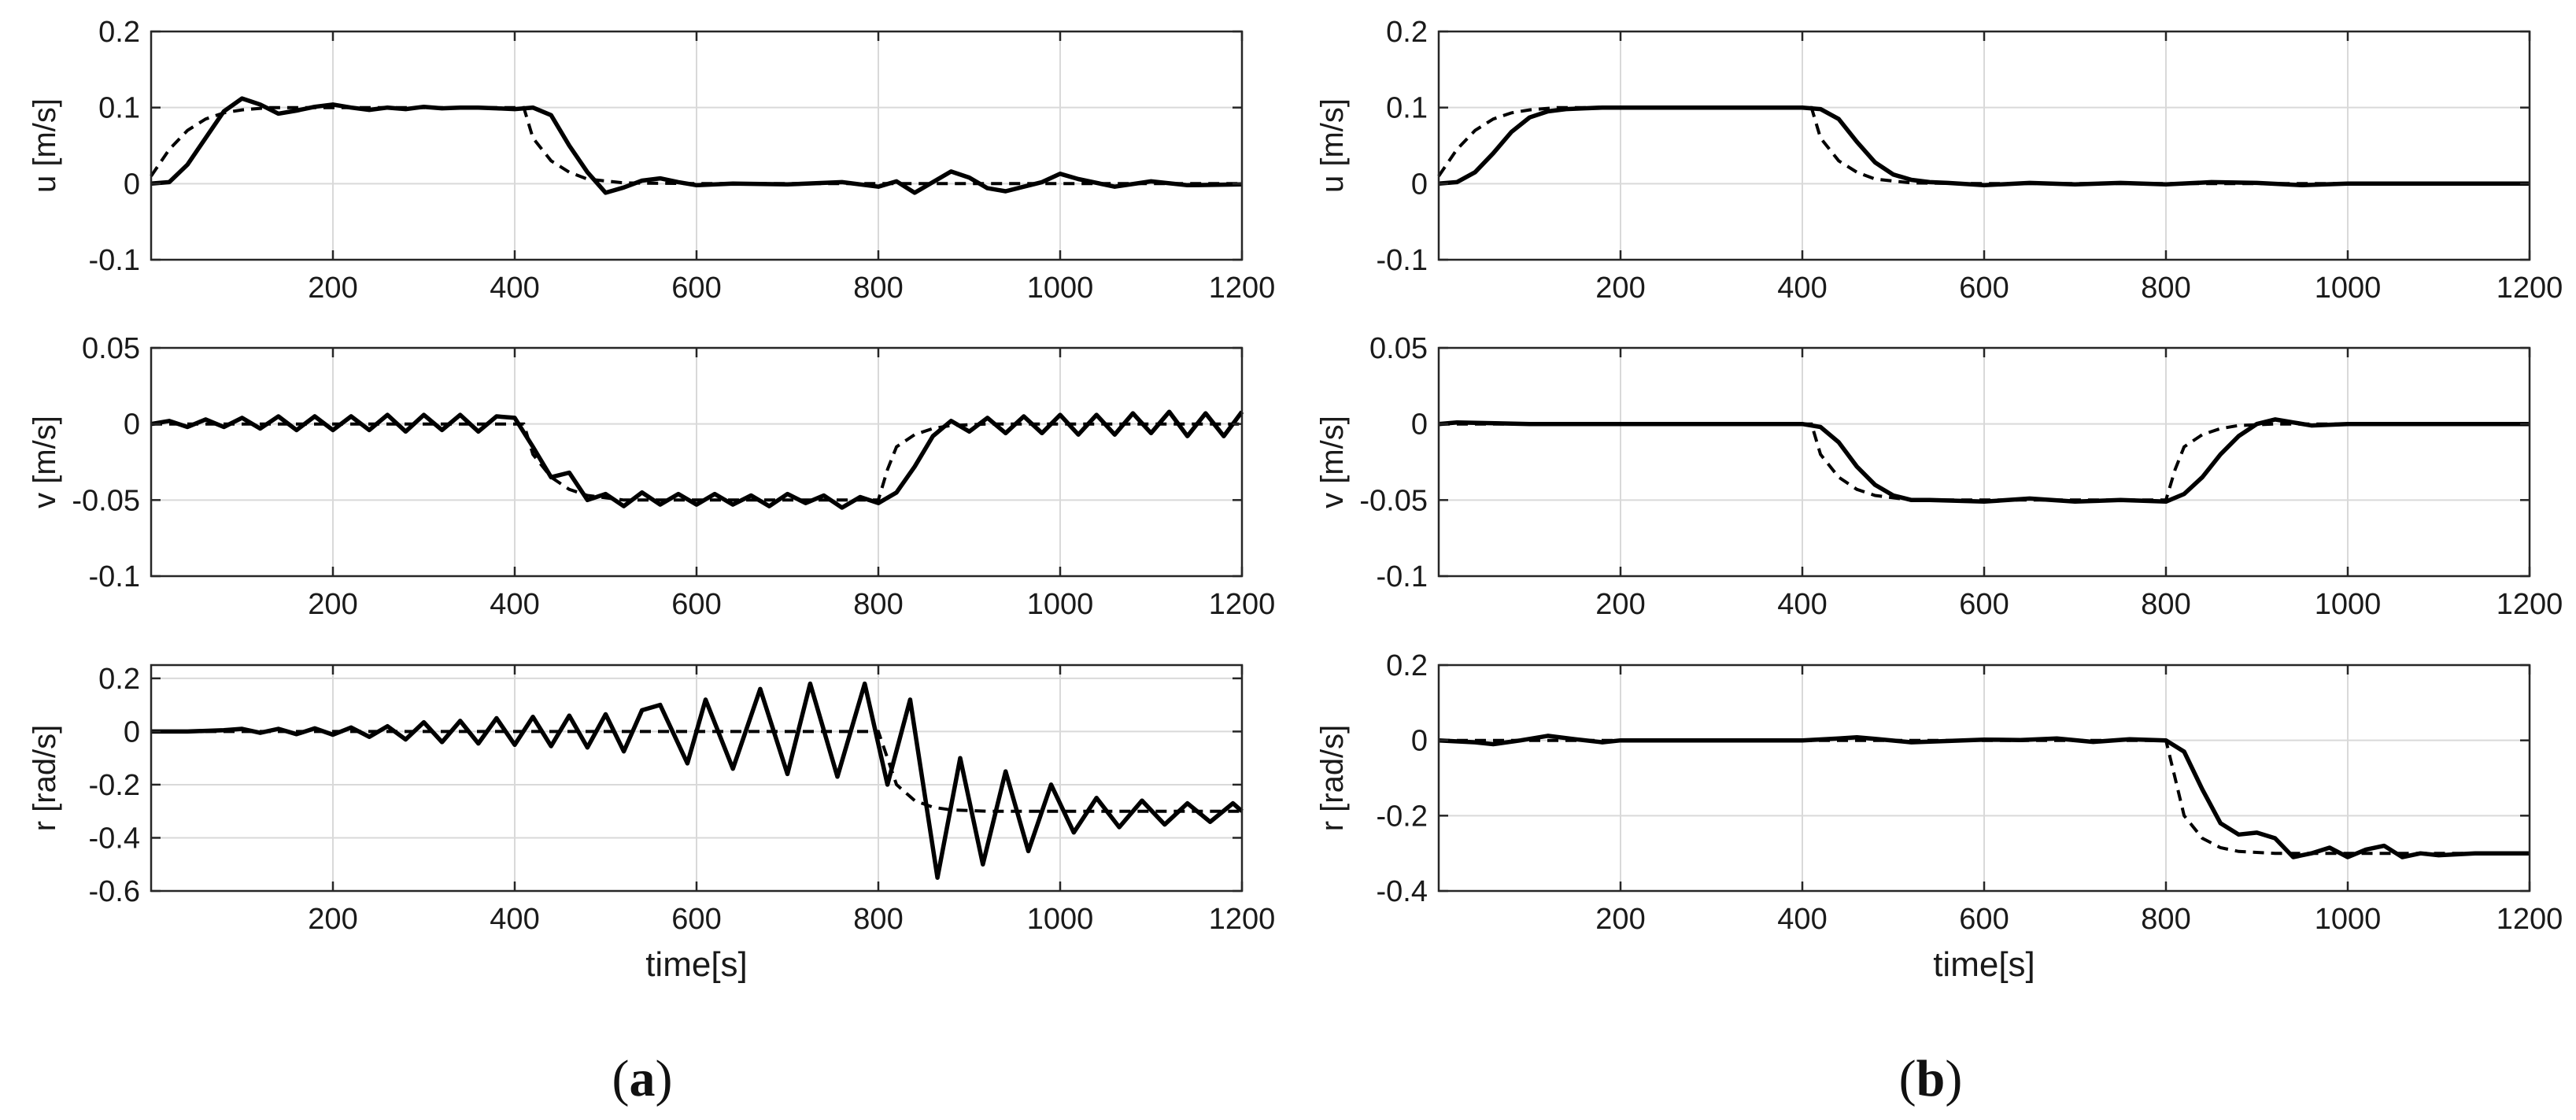 This screenshot has width=2576, height=1120. What do you see at coordinates (1931, 1078) in the screenshot?
I see `caption-b: (b)` at bounding box center [1931, 1078].